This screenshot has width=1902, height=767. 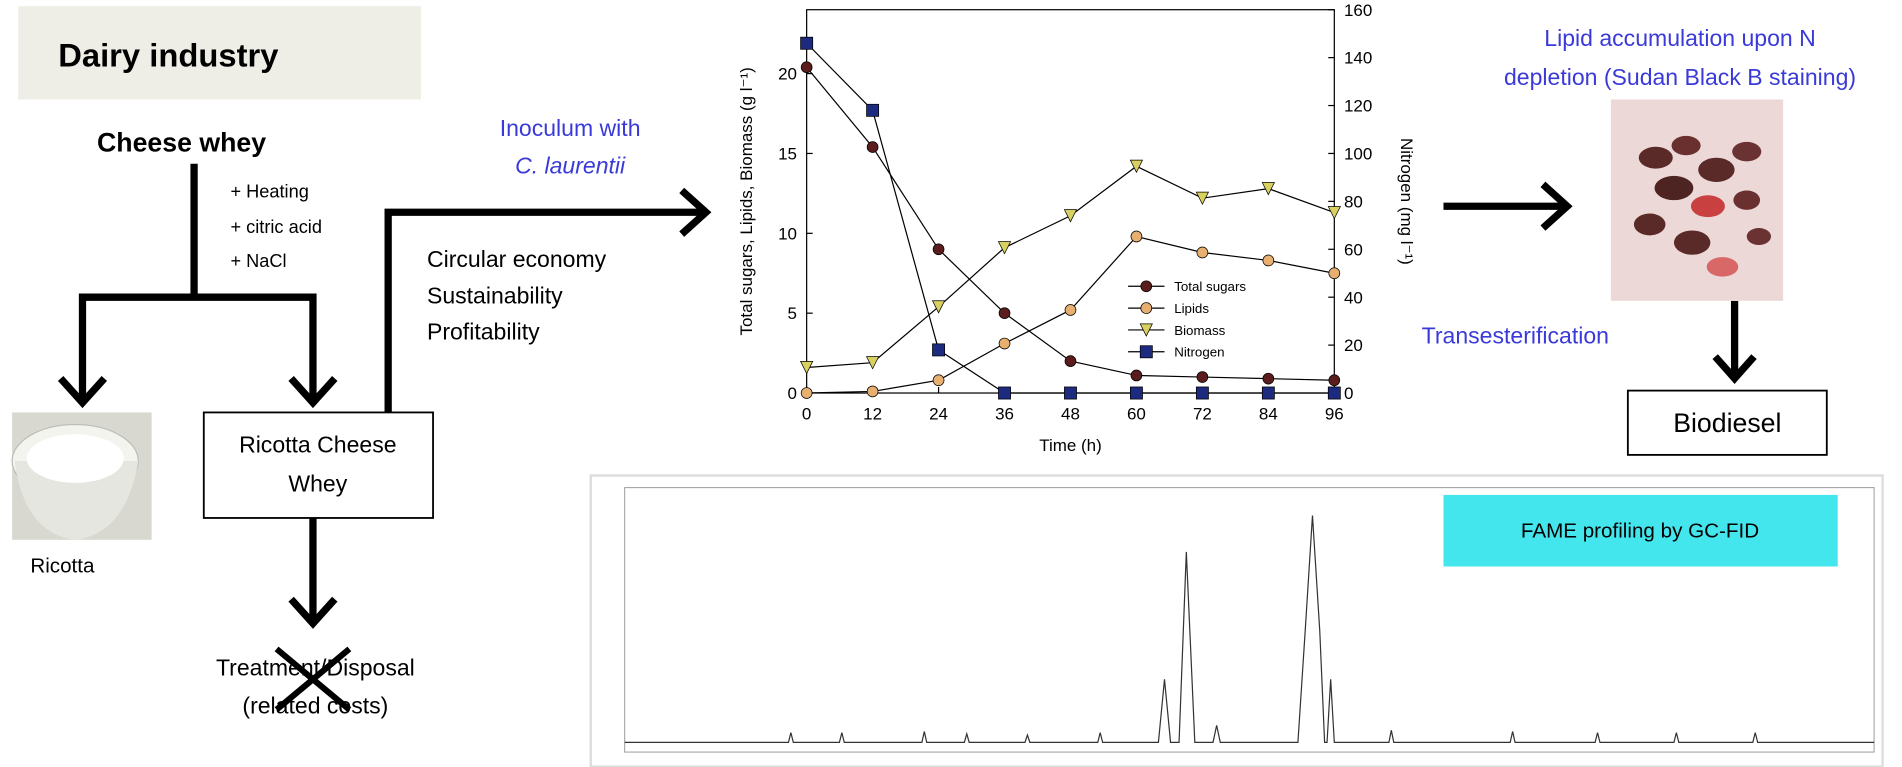 What do you see at coordinates (258, 261) in the screenshot?
I see `treatment: + NaCl` at bounding box center [258, 261].